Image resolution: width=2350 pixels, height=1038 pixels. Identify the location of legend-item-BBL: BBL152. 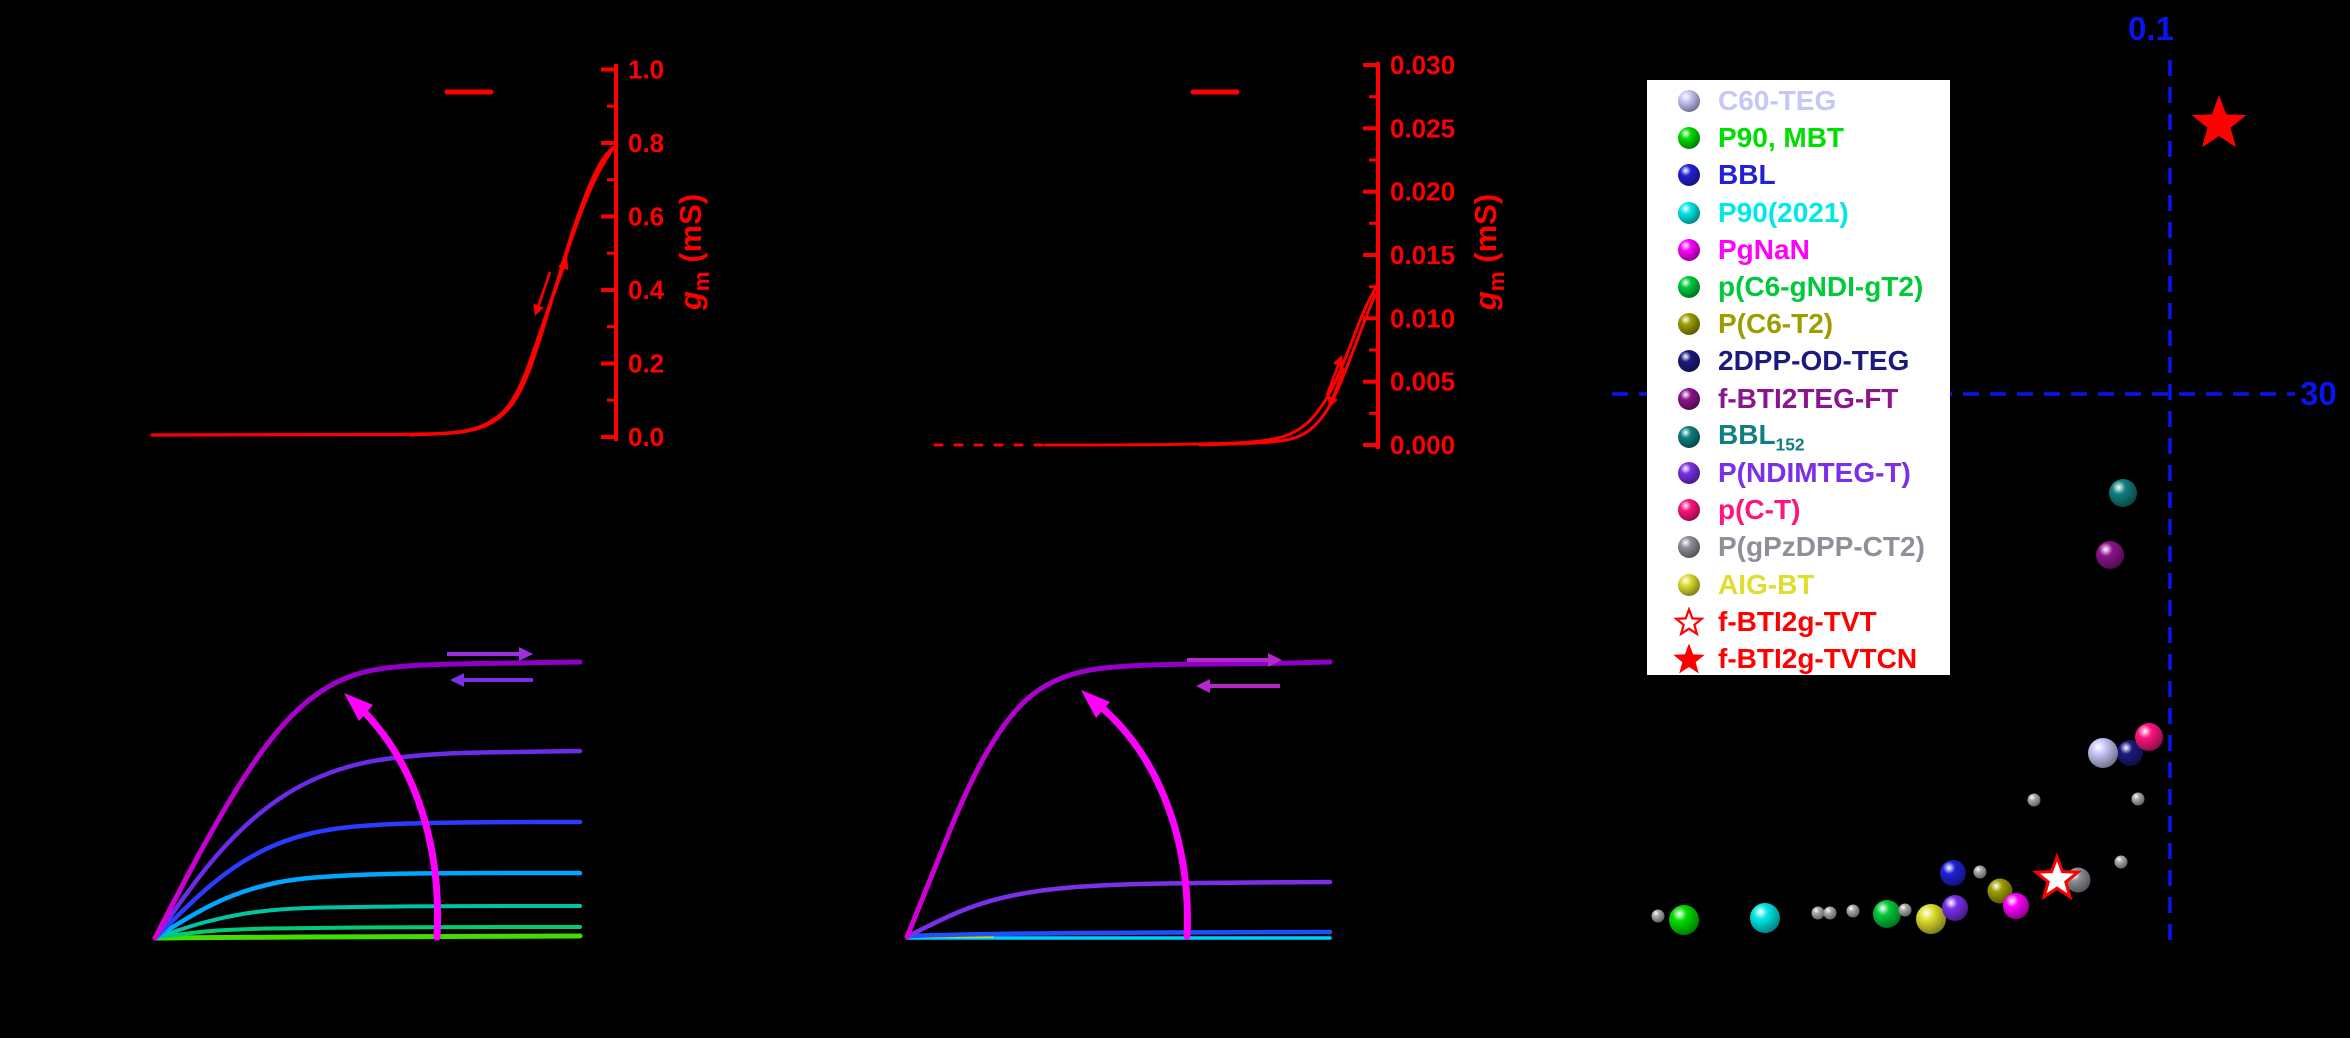
(1739, 436).